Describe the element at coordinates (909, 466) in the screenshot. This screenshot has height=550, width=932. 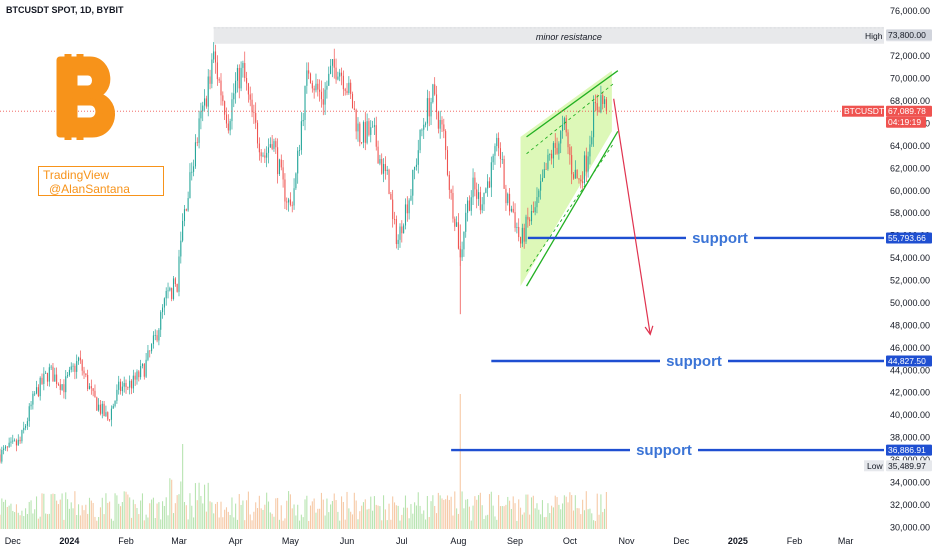
I see `low-tag-bg` at that location.